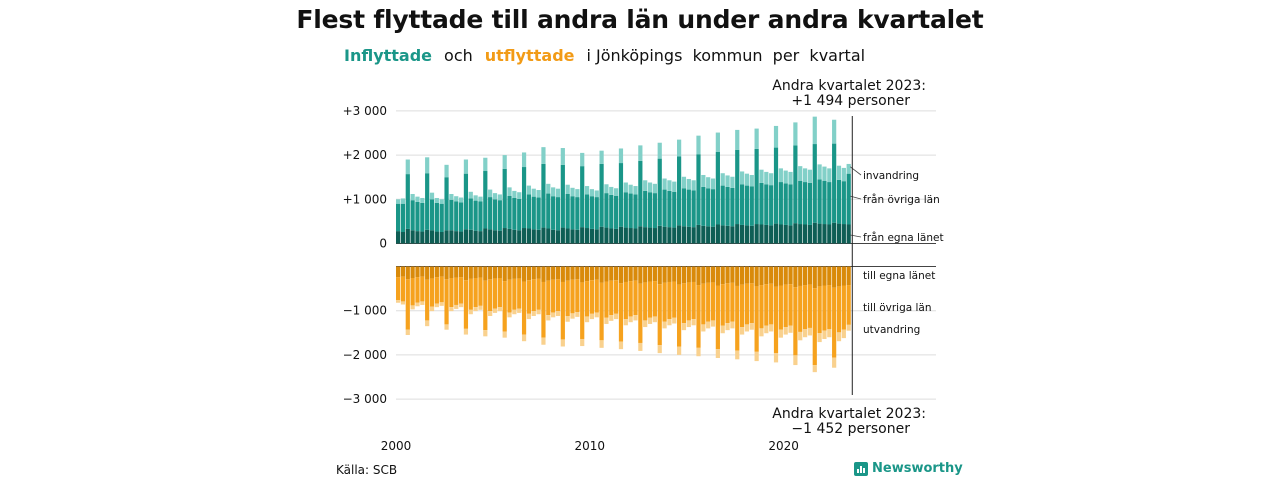  I want to click on subtitle-outflow-word: utflyttade, so click(529, 55).